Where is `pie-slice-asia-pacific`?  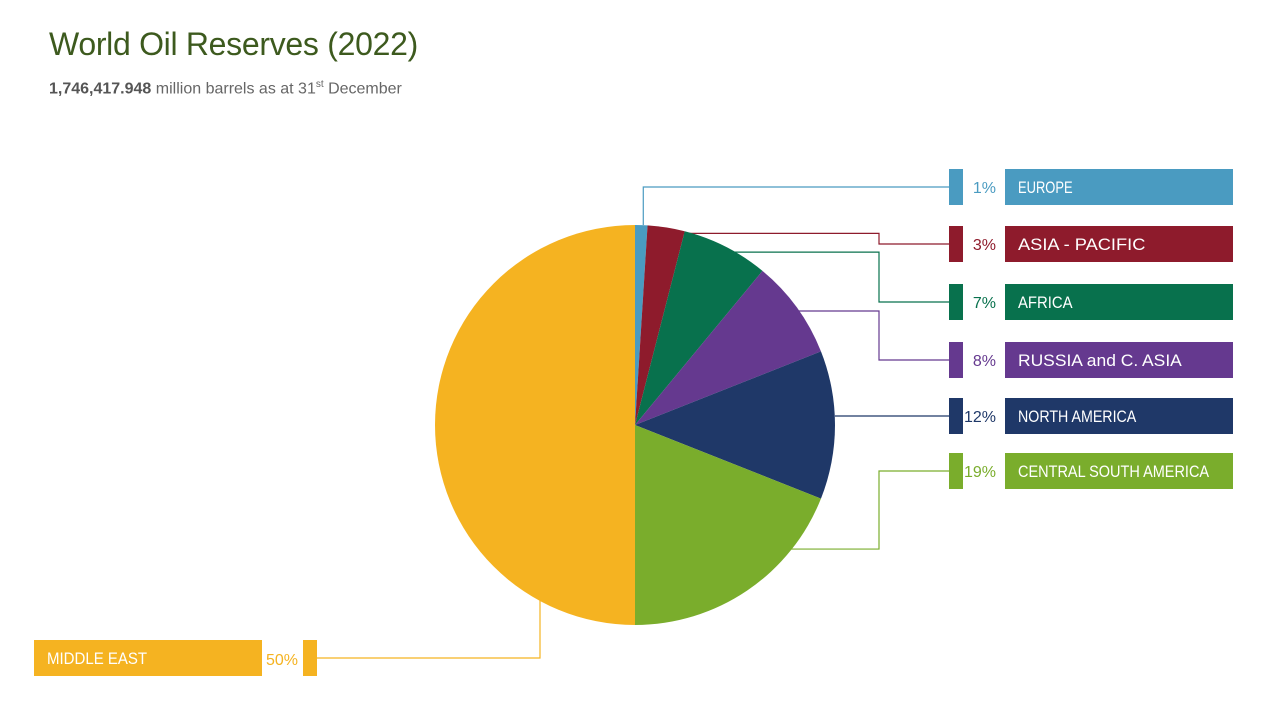 pie-slice-asia-pacific is located at coordinates (660, 325).